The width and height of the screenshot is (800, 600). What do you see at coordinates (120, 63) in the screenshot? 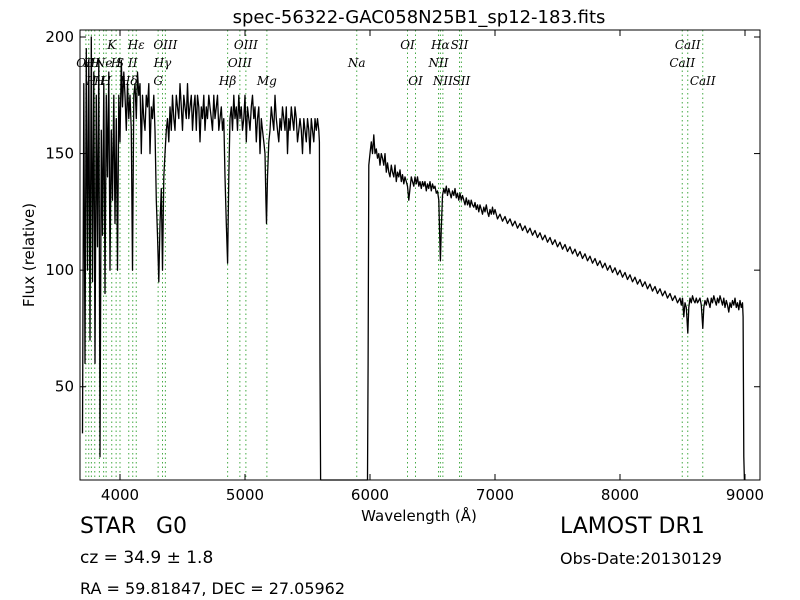
I see `line-label: S` at bounding box center [120, 63].